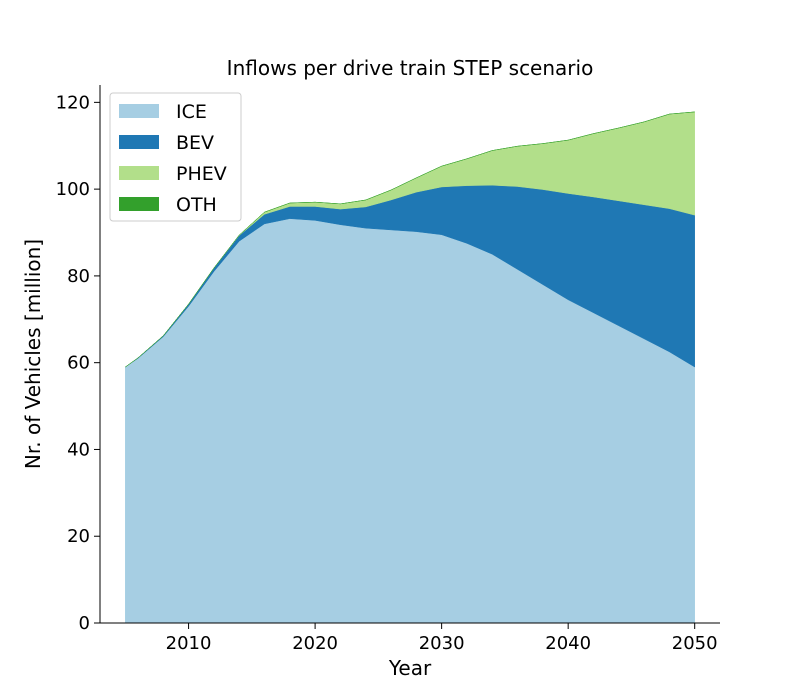 The height and width of the screenshot is (700, 800). What do you see at coordinates (191, 112) in the screenshot?
I see `legend-label-ice: ICE` at bounding box center [191, 112].